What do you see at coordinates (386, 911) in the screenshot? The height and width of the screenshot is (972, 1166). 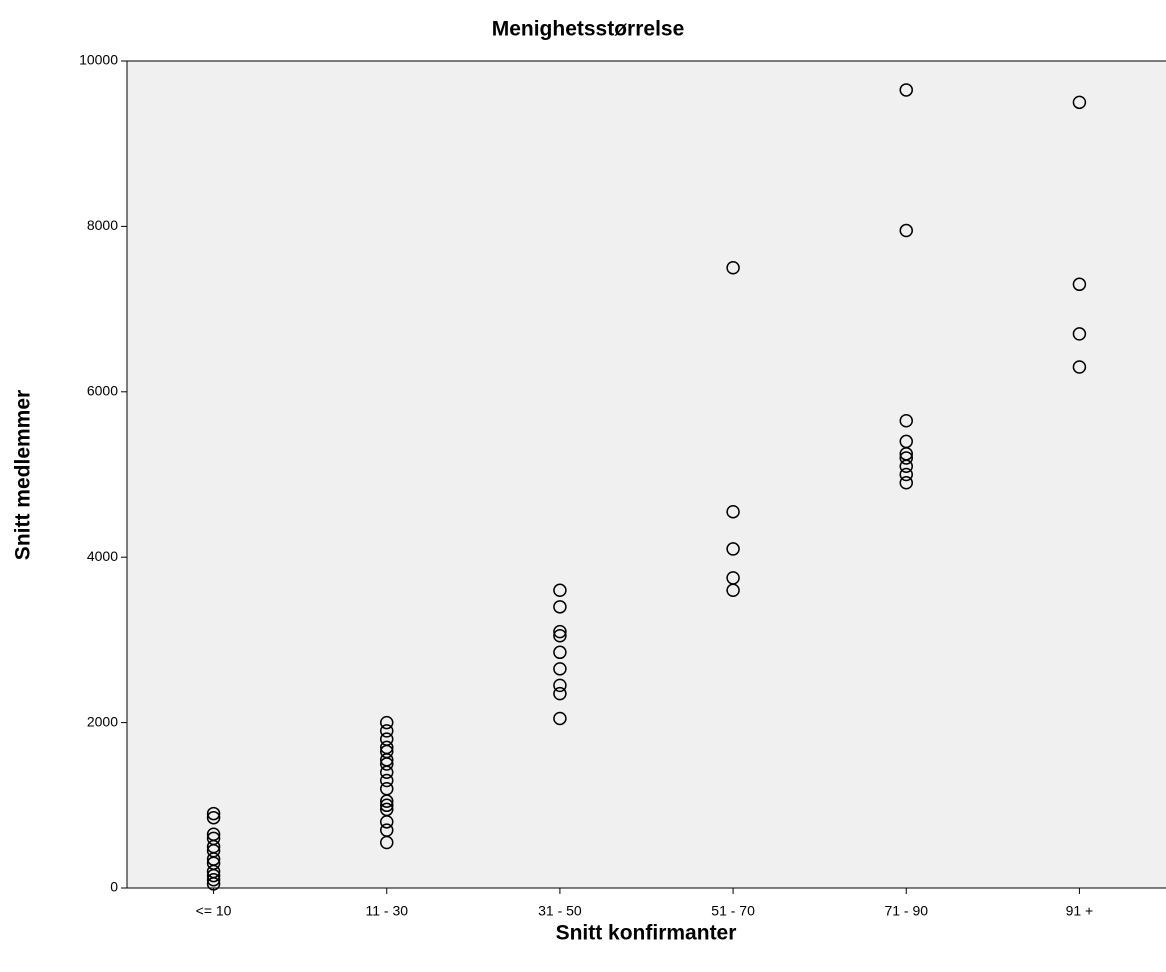 I see `x-tick-label: 11 - 30` at bounding box center [386, 911].